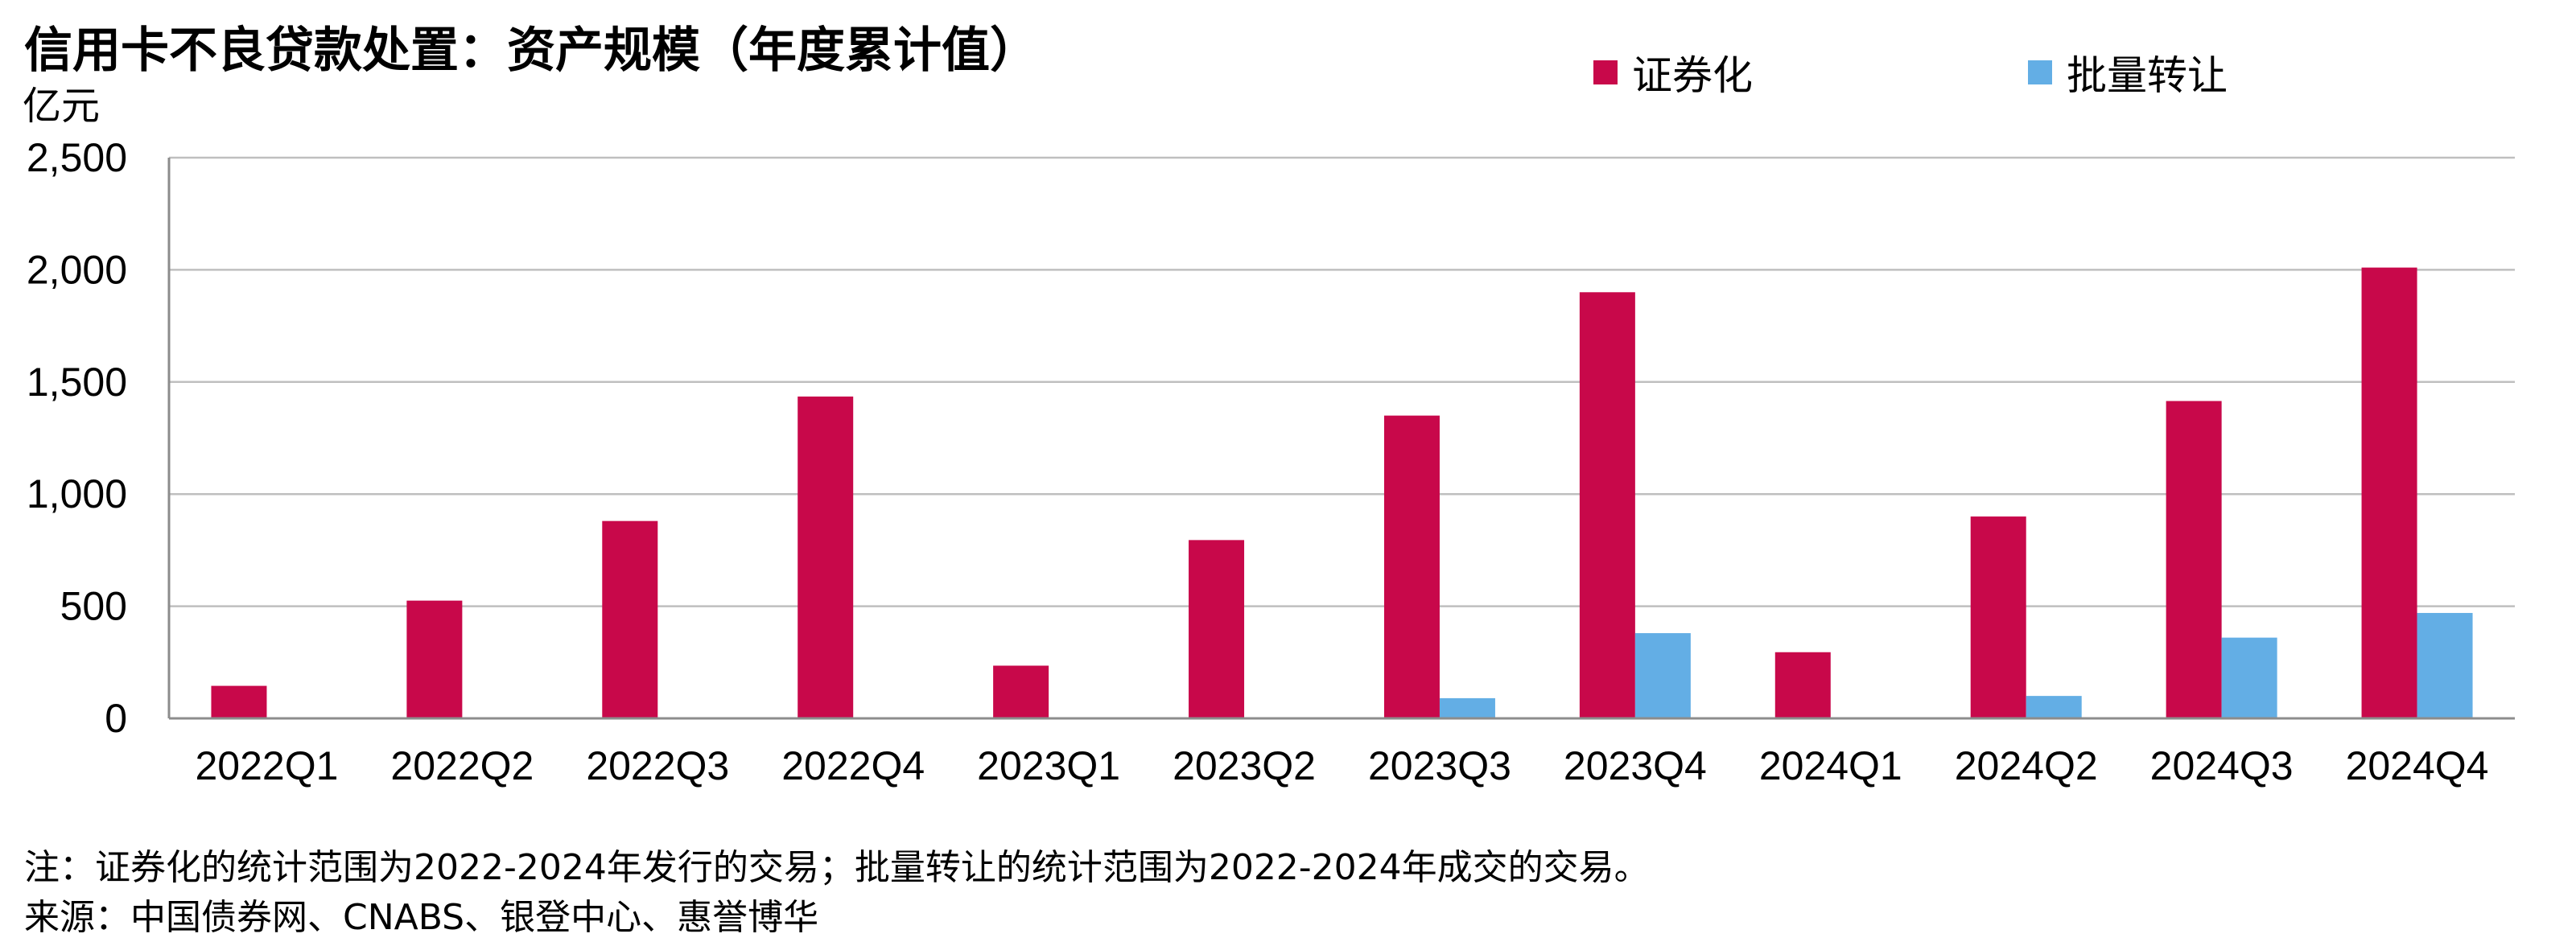 This screenshot has height=942, width=2576. What do you see at coordinates (1605, 72) in the screenshot?
I see `legend-swatch-securitization` at bounding box center [1605, 72].